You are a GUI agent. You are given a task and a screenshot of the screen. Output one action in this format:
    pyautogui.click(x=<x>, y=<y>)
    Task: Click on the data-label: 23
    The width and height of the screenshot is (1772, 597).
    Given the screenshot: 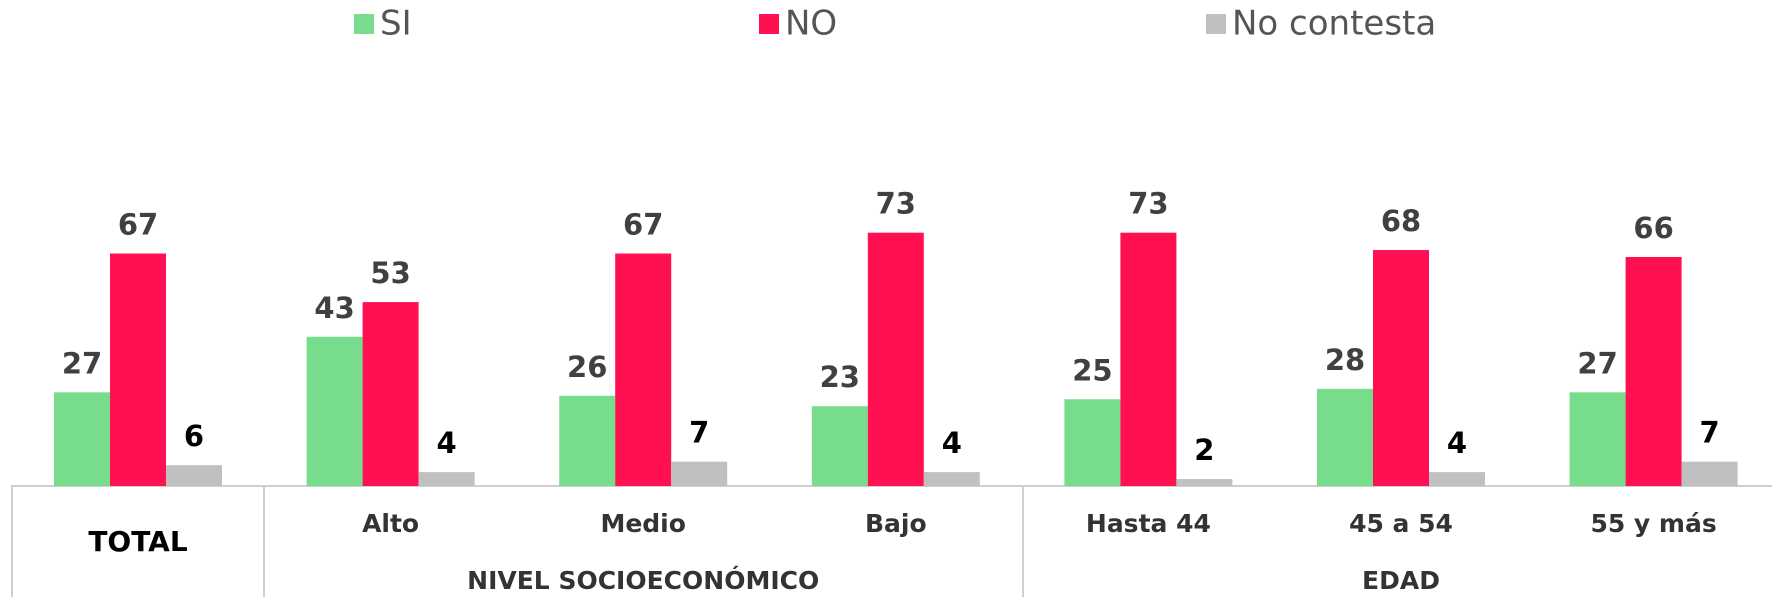 What is the action you would take?
    pyautogui.click(x=840, y=377)
    